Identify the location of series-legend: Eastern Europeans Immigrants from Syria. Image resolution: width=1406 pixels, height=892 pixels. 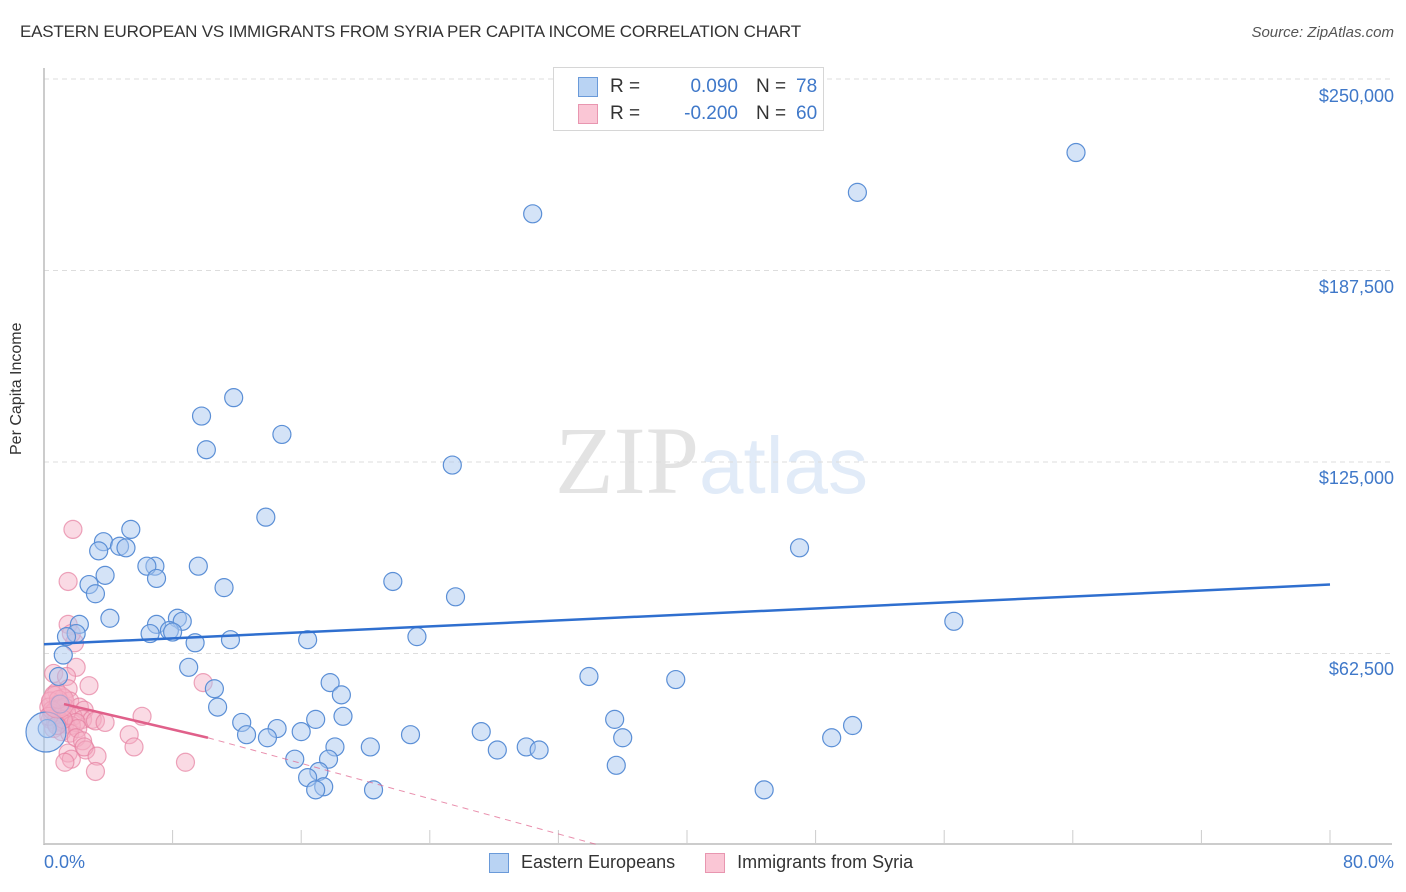
(716, 862).